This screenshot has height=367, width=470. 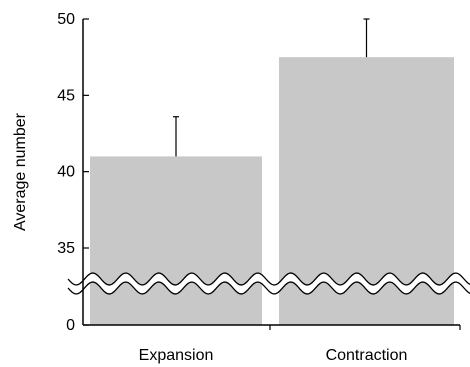 What do you see at coordinates (66, 95) in the screenshot?
I see `y-tick-label-45: 45` at bounding box center [66, 95].